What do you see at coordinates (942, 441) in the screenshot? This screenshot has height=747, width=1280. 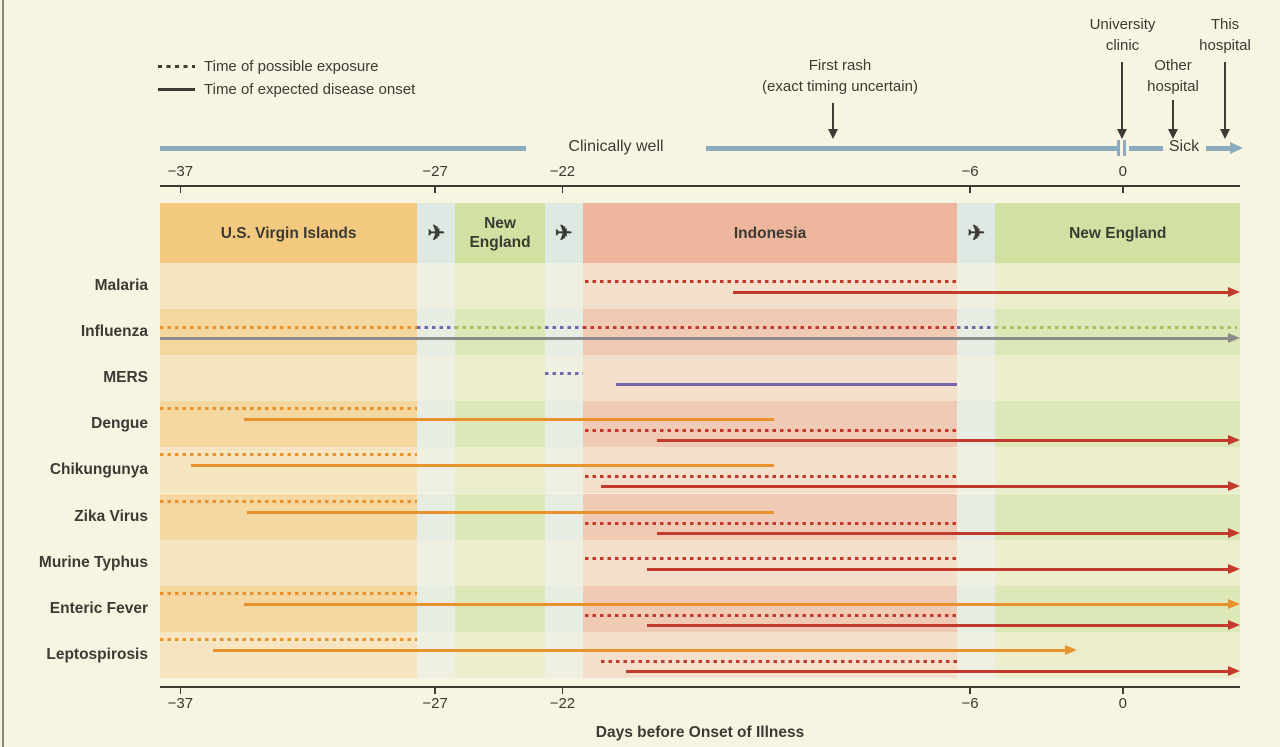 I see `dengue-red-solid-line` at bounding box center [942, 441].